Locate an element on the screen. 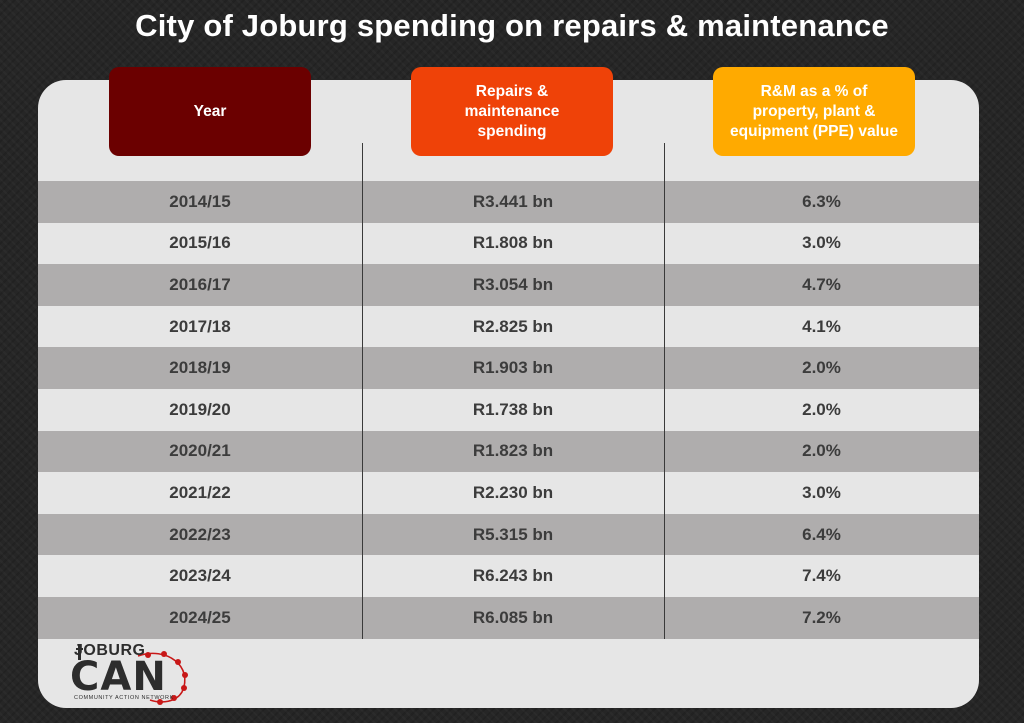 This screenshot has height=723, width=1024. spending-cell: R2.230 bn is located at coordinates (513, 492).